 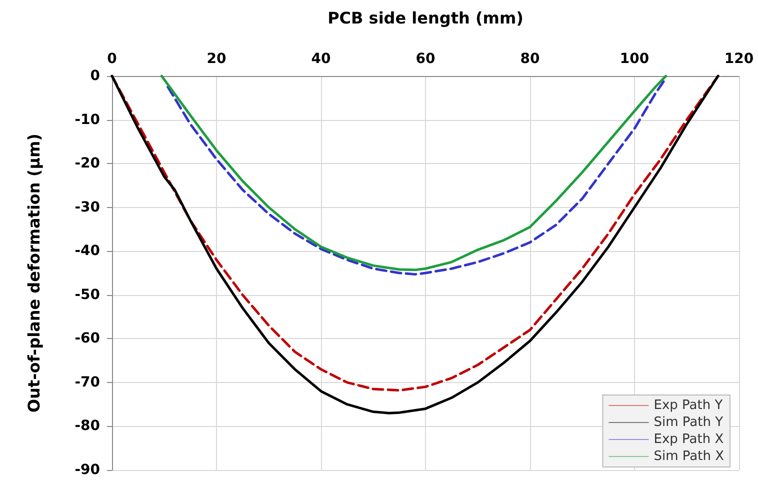 I want to click on legend-label: Sim Path X, so click(x=689, y=456).